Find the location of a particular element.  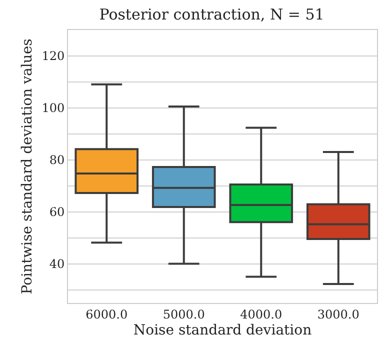

y-tick-label: 40 is located at coordinates (57, 264).